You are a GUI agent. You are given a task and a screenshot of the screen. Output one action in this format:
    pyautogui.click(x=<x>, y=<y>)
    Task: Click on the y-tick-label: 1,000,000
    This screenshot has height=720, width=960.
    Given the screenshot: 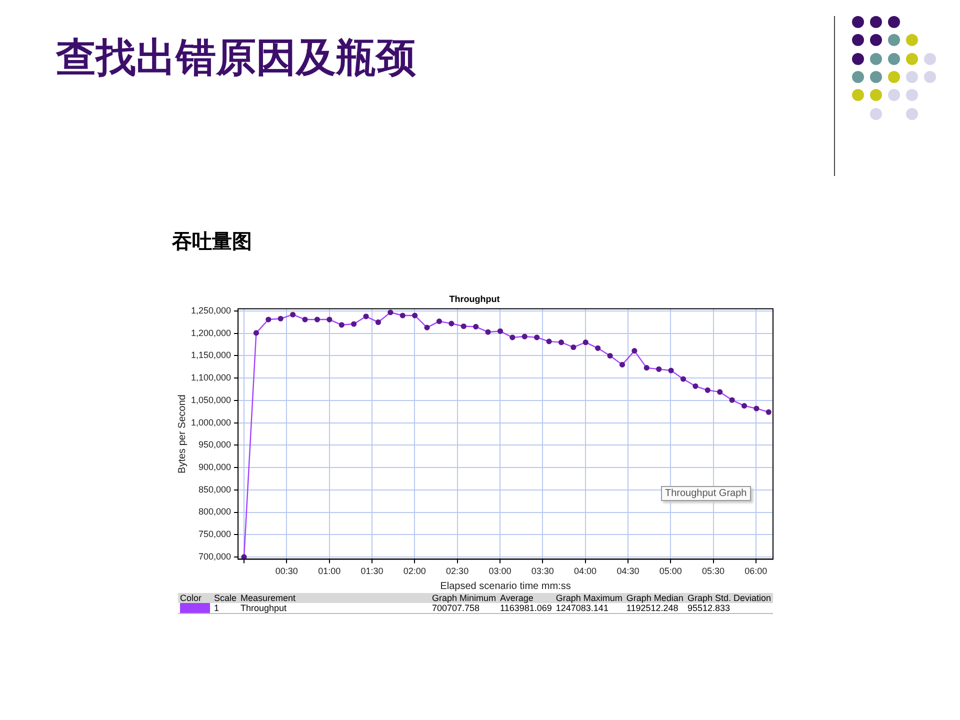 What is the action you would take?
    pyautogui.click(x=211, y=422)
    